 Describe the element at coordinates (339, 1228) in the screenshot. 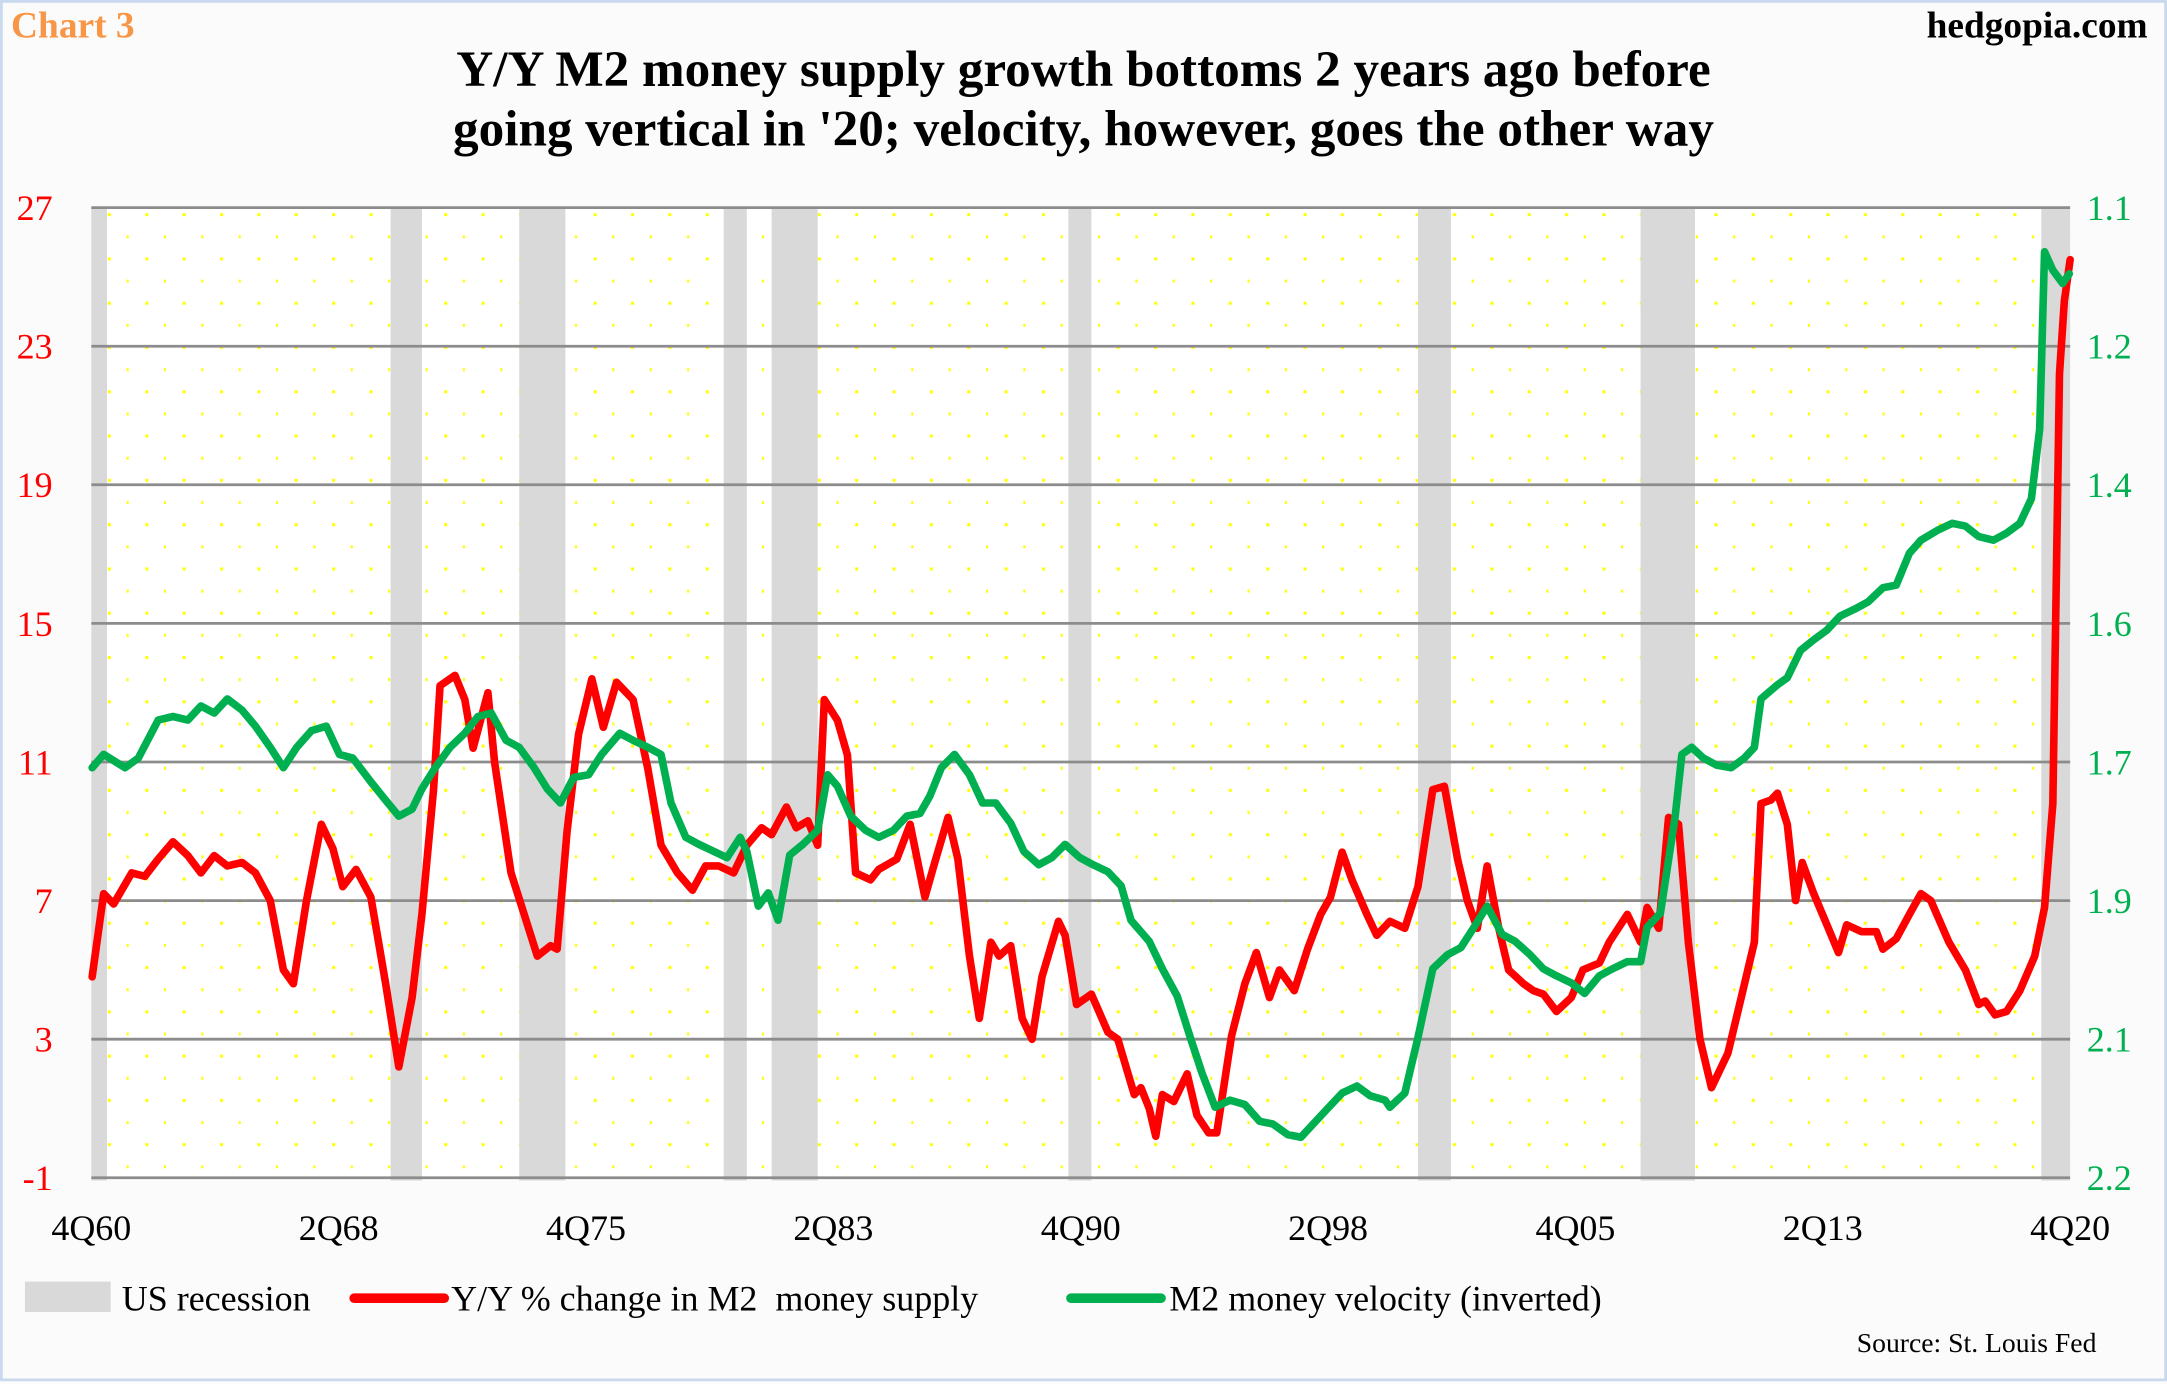

I see `x-tick-label: 2Q68` at that location.